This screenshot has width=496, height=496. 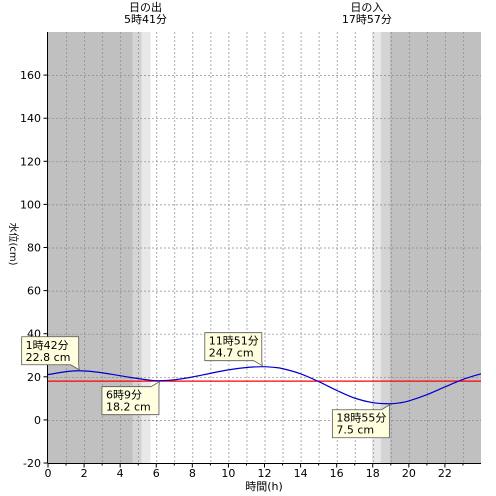 I want to click on annotation-time: 11時51分, so click(x=234, y=341).